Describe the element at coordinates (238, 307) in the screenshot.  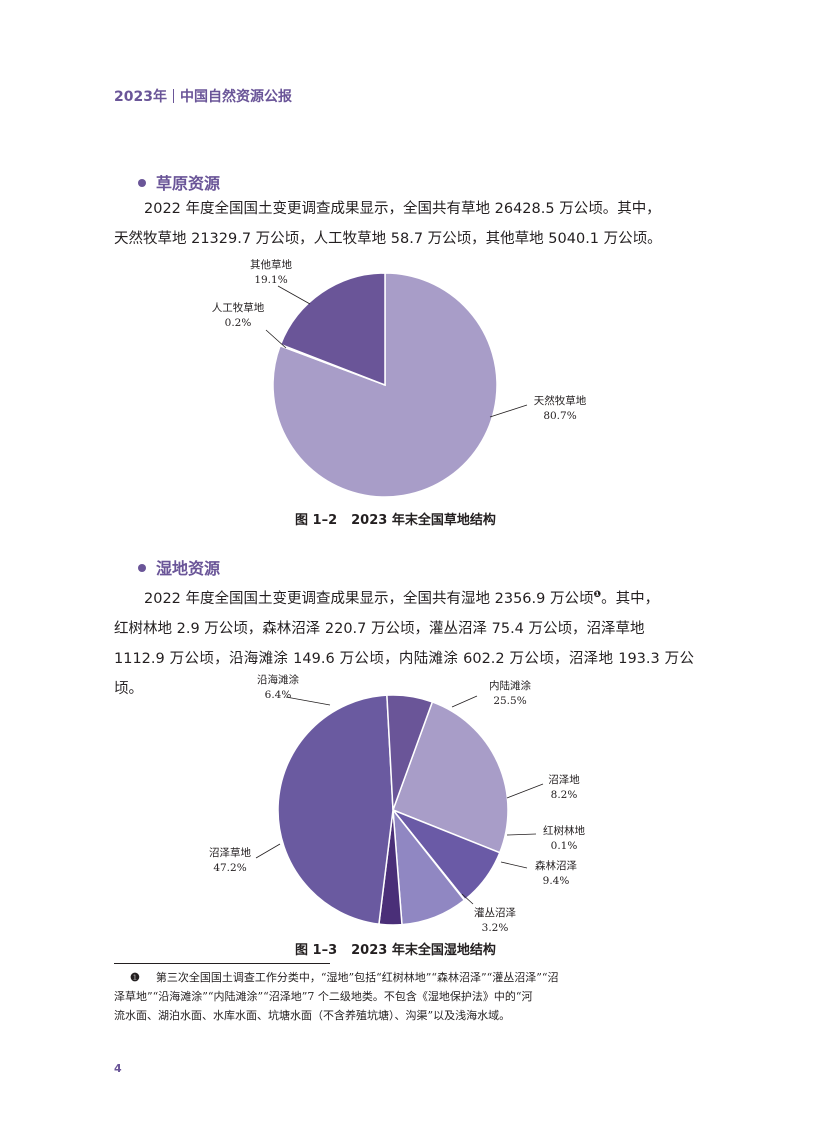
I see `slice-label-name: 人工牧草地` at that location.